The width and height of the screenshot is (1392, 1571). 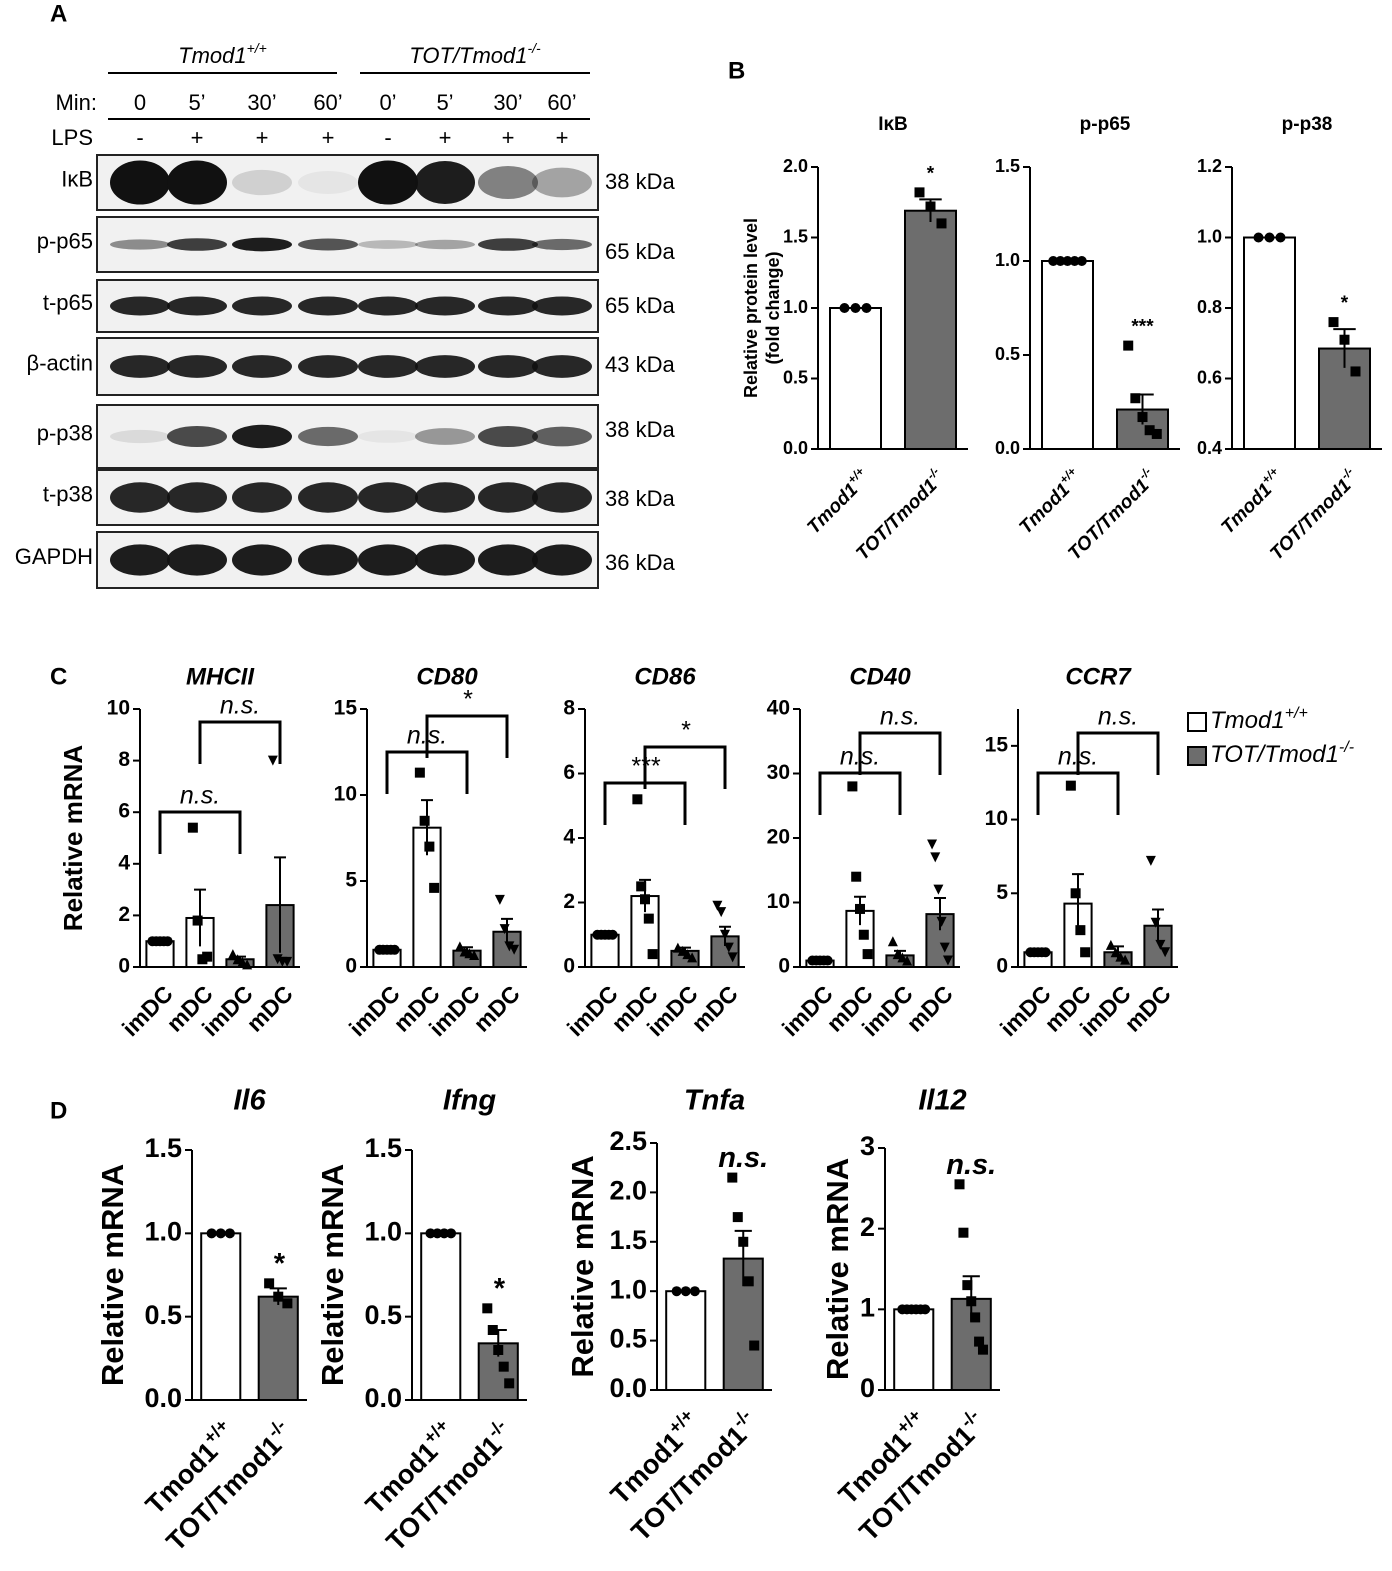 I want to click on chart-title: Il6, so click(x=249, y=1101).